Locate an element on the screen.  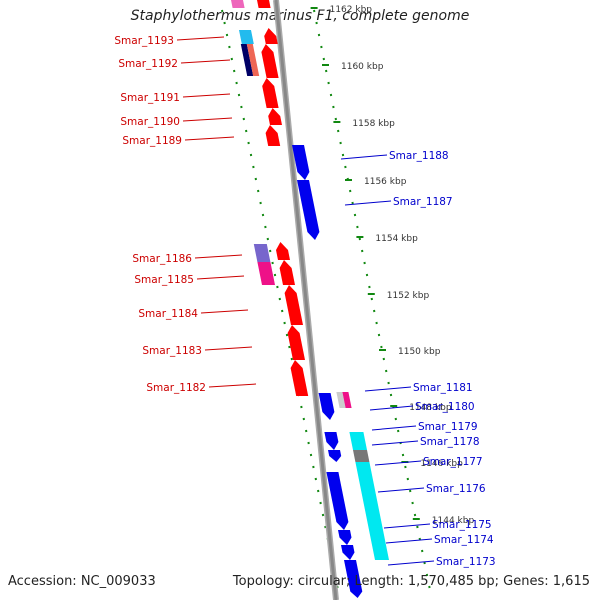
scale-label: 1160 kbp is located at coordinates (362, 67).